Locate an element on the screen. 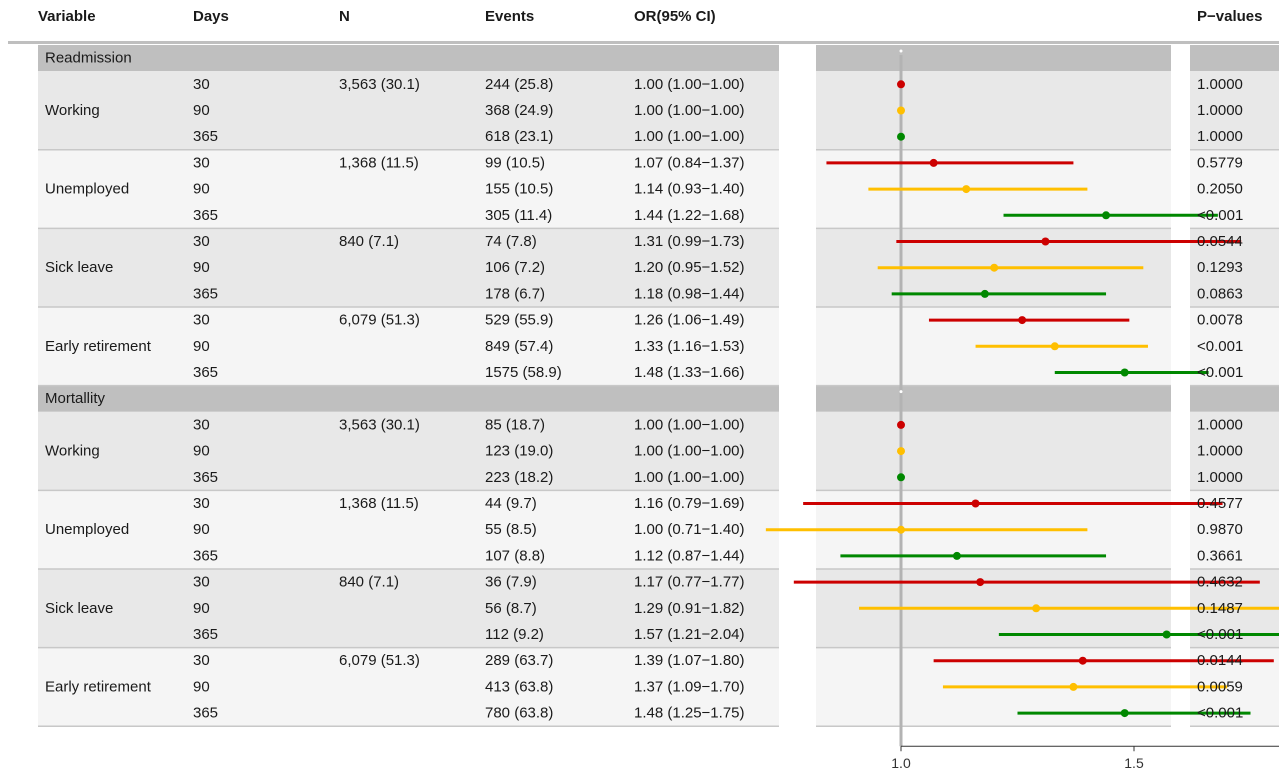 The height and width of the screenshot is (771, 1279). or-ci-cell: 1.37 (1.09−1.70) is located at coordinates (689, 686).